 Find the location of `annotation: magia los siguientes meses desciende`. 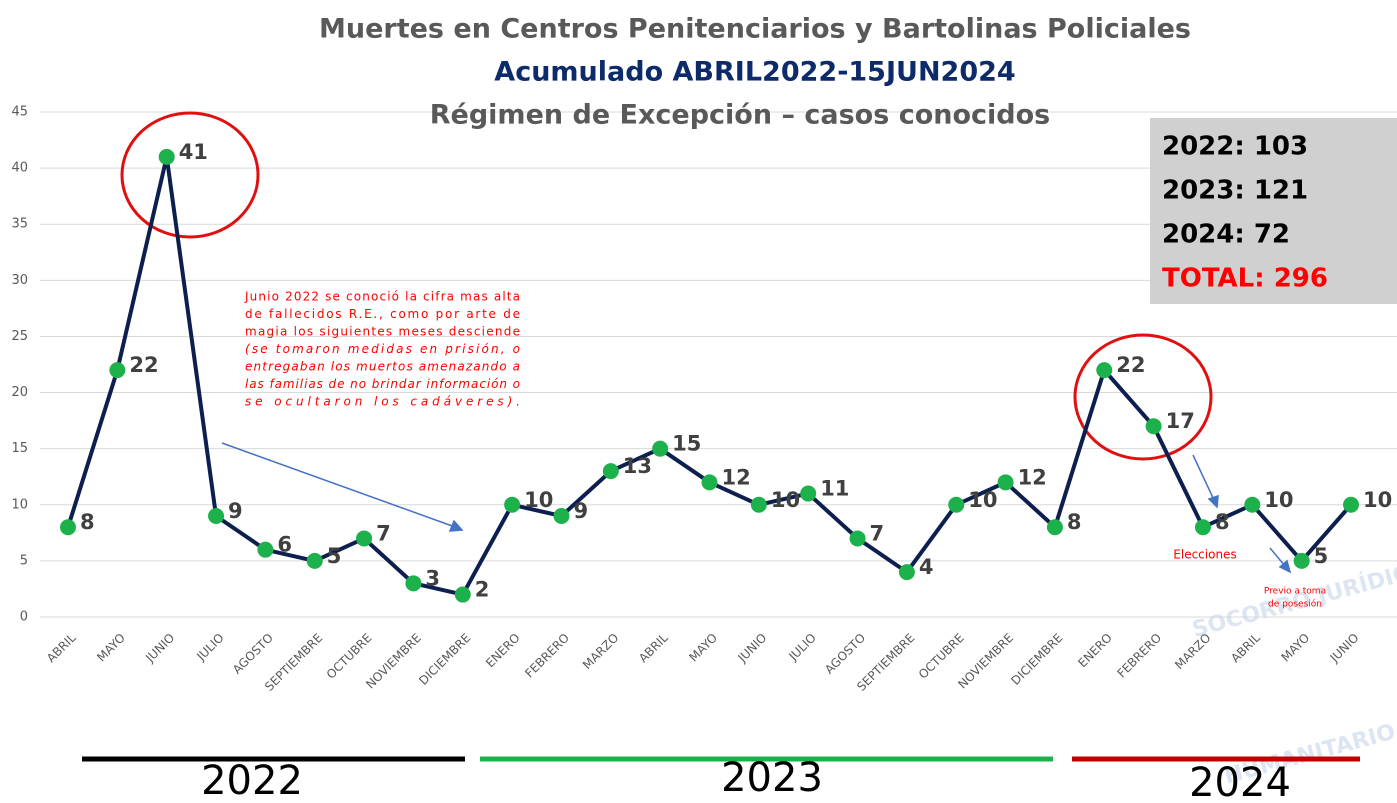

annotation: magia los siguientes meses desciende is located at coordinates (382, 332).